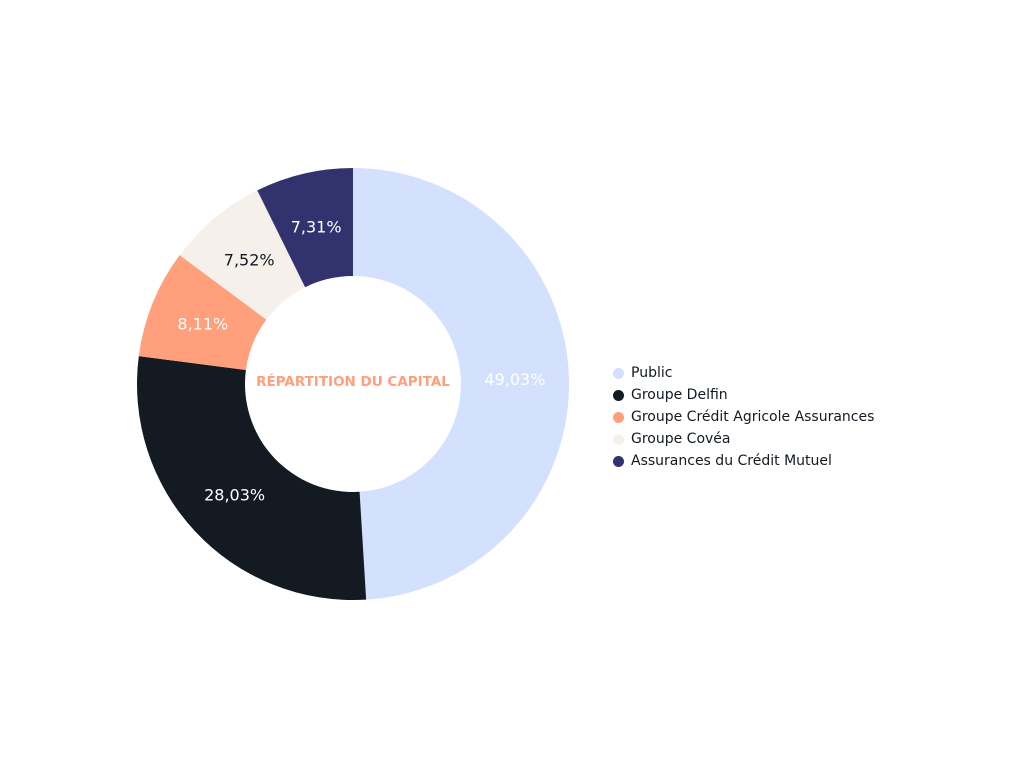 The image size is (1024, 768). I want to click on legend-label: Assurances du Crédit Mutuel, so click(731, 461).